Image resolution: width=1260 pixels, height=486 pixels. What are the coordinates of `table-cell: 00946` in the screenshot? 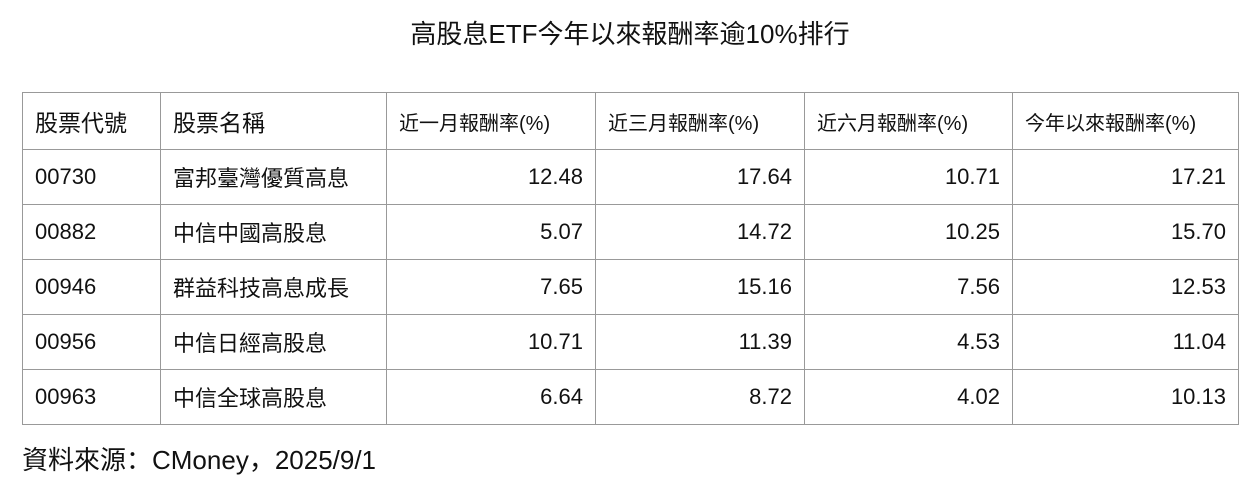 It's located at (91, 287).